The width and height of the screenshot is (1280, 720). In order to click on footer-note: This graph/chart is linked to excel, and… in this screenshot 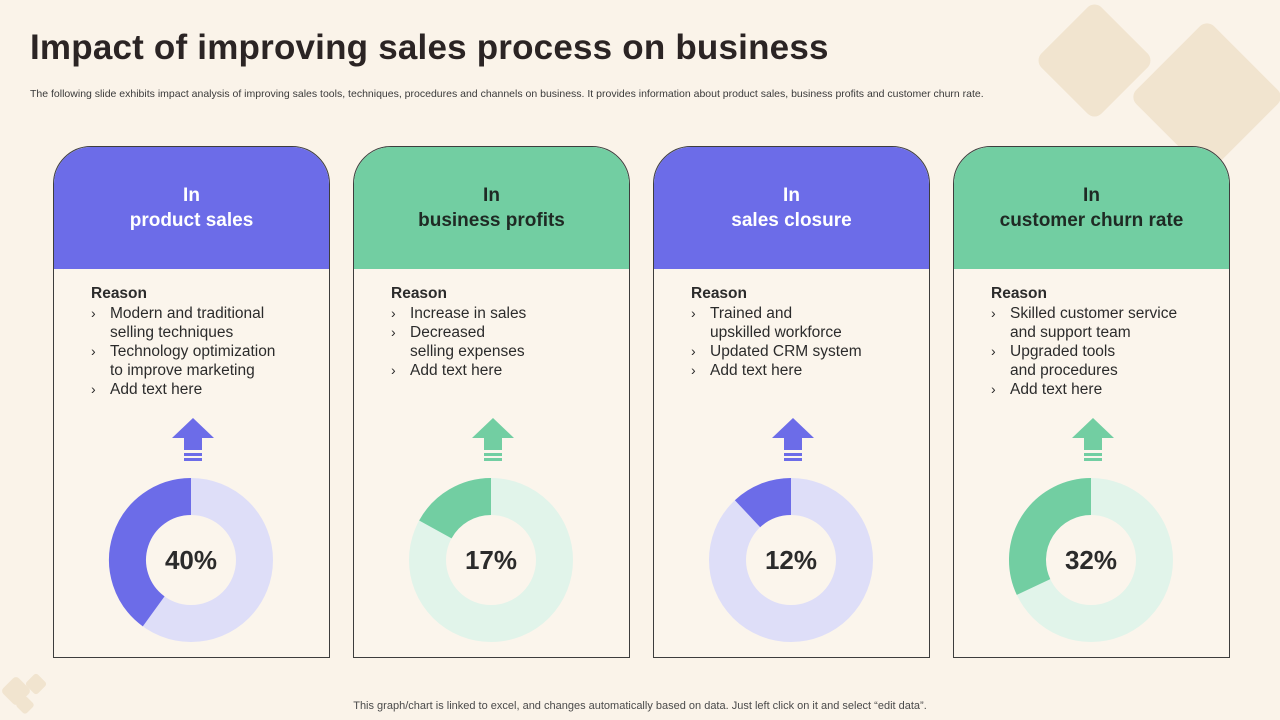, I will do `click(640, 706)`.